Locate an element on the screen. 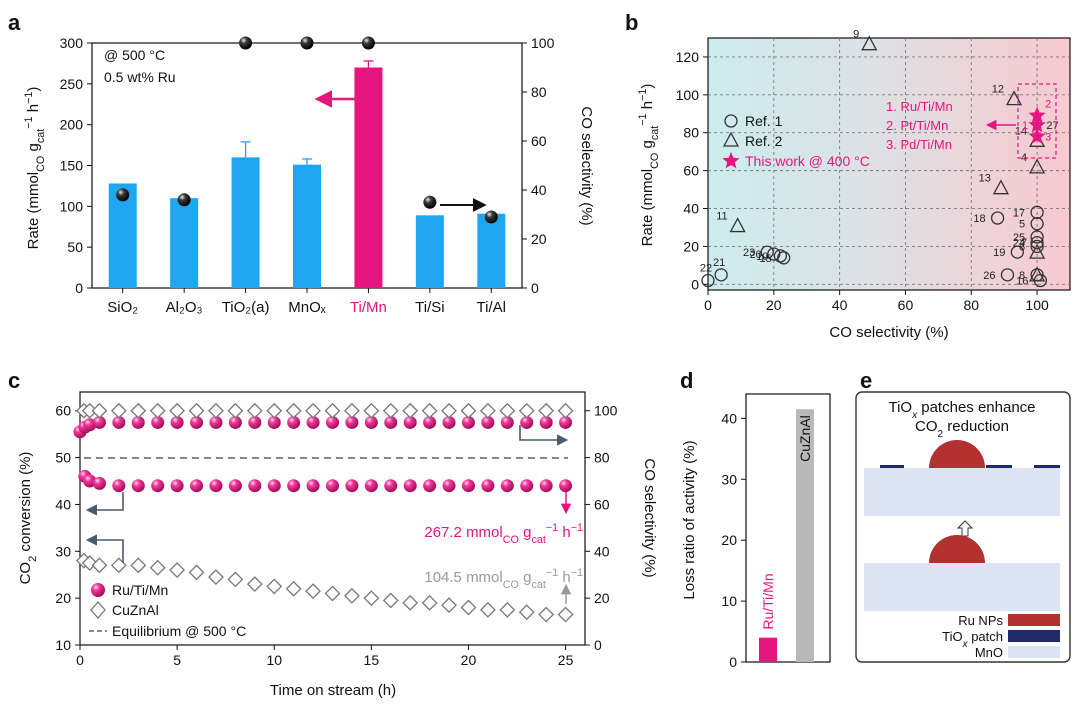 This screenshot has width=1080, height=707. panel-label-c: c is located at coordinates (14, 380).